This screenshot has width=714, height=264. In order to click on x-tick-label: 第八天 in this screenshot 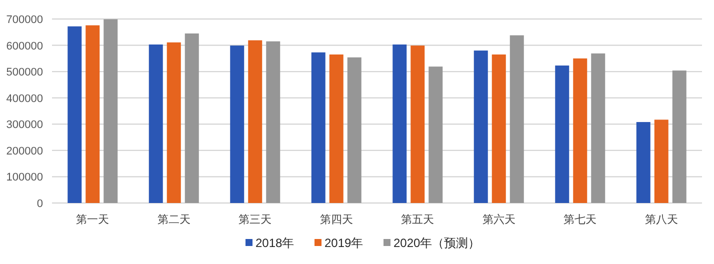, I will do `click(661, 220)`.